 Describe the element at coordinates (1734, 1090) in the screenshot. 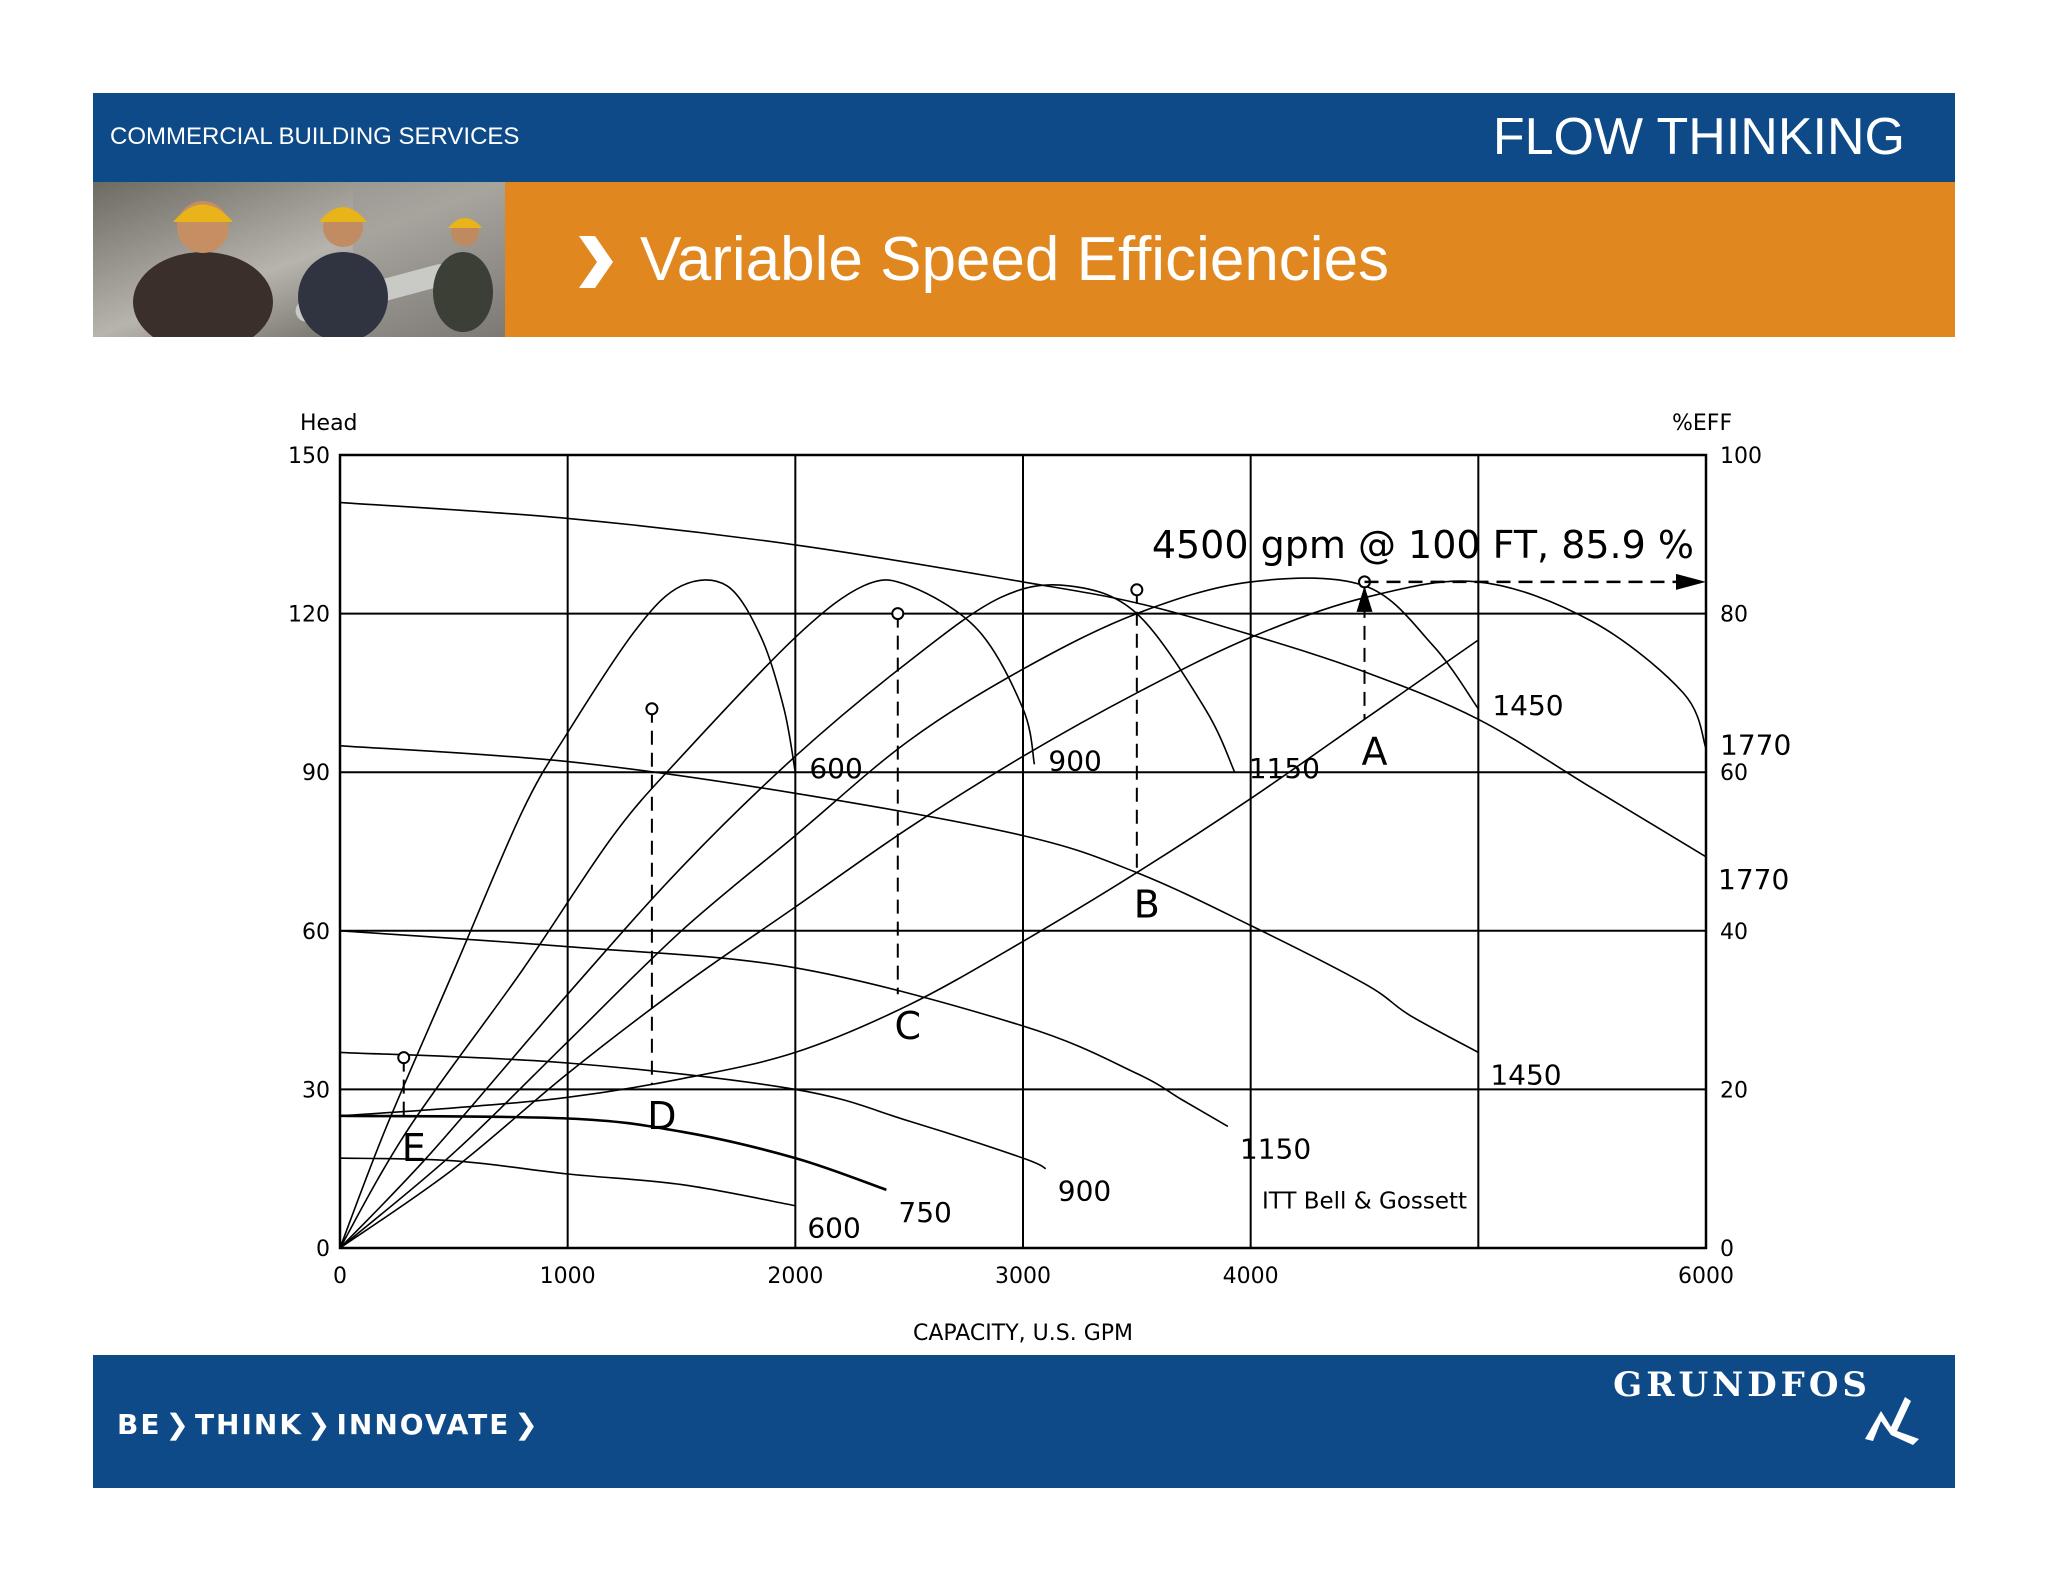

I see `y2-tick-label: 20` at that location.